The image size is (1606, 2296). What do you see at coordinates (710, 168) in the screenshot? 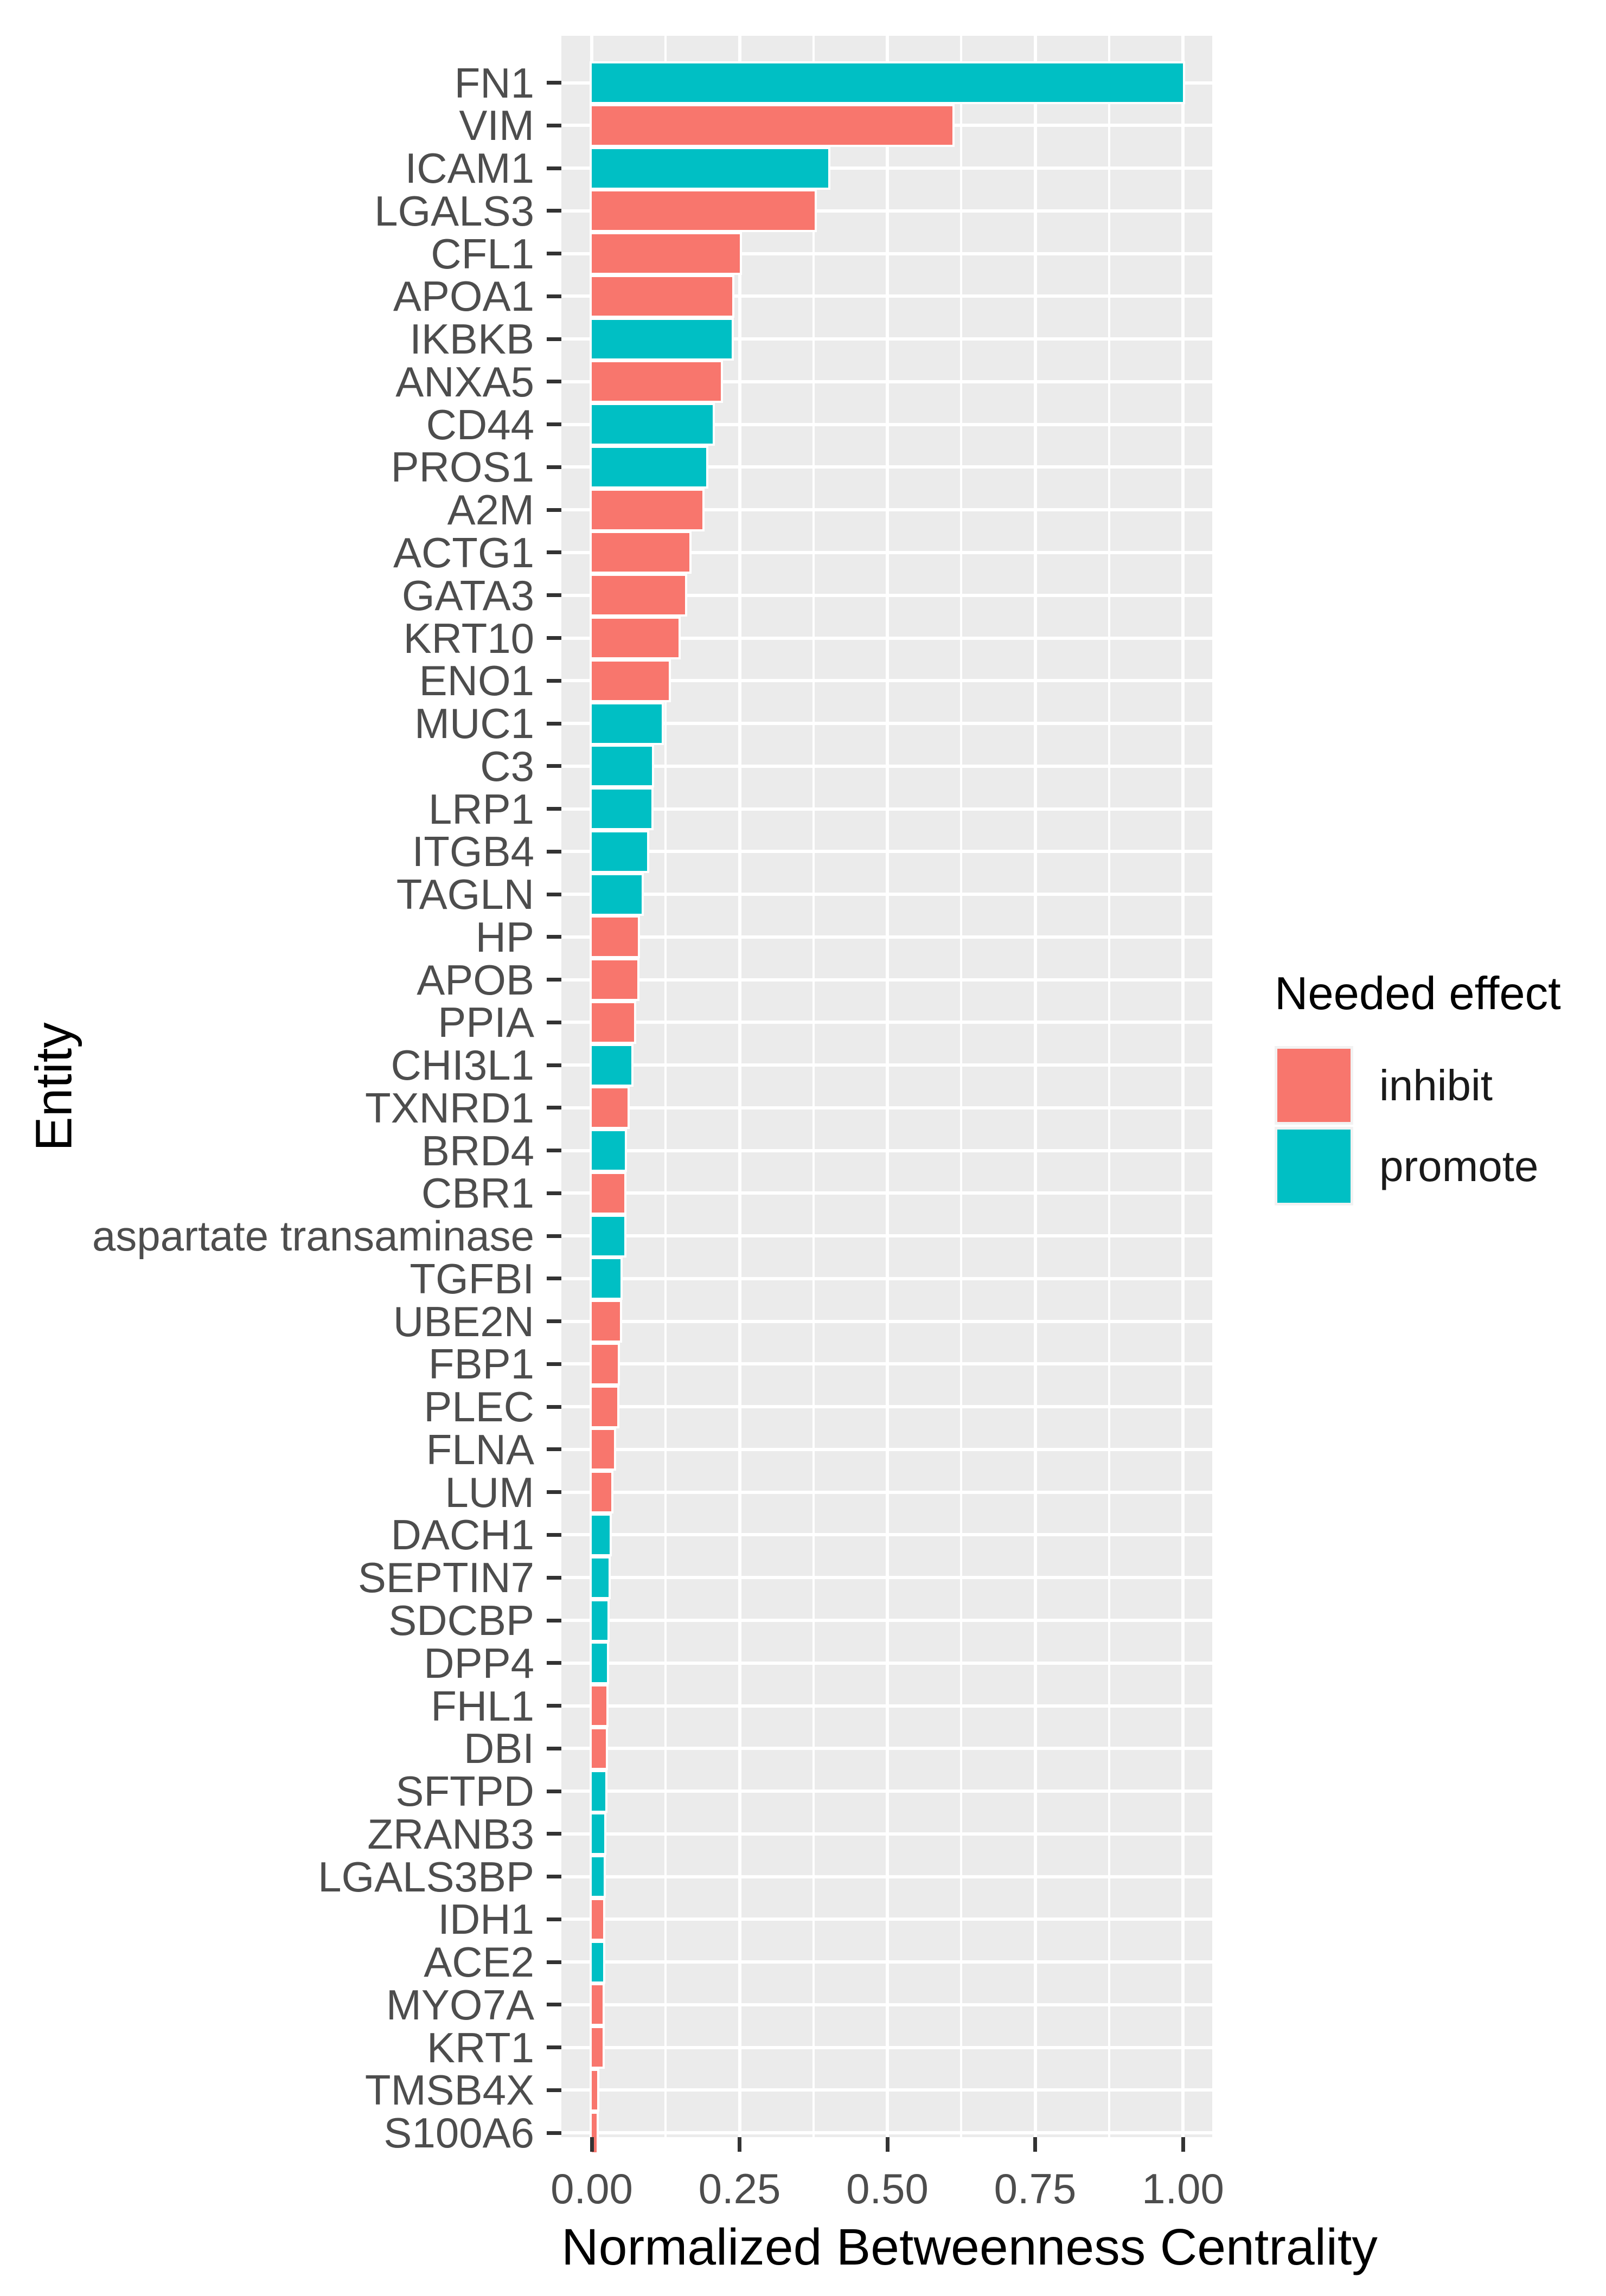
I see `bar-ICAM1` at bounding box center [710, 168].